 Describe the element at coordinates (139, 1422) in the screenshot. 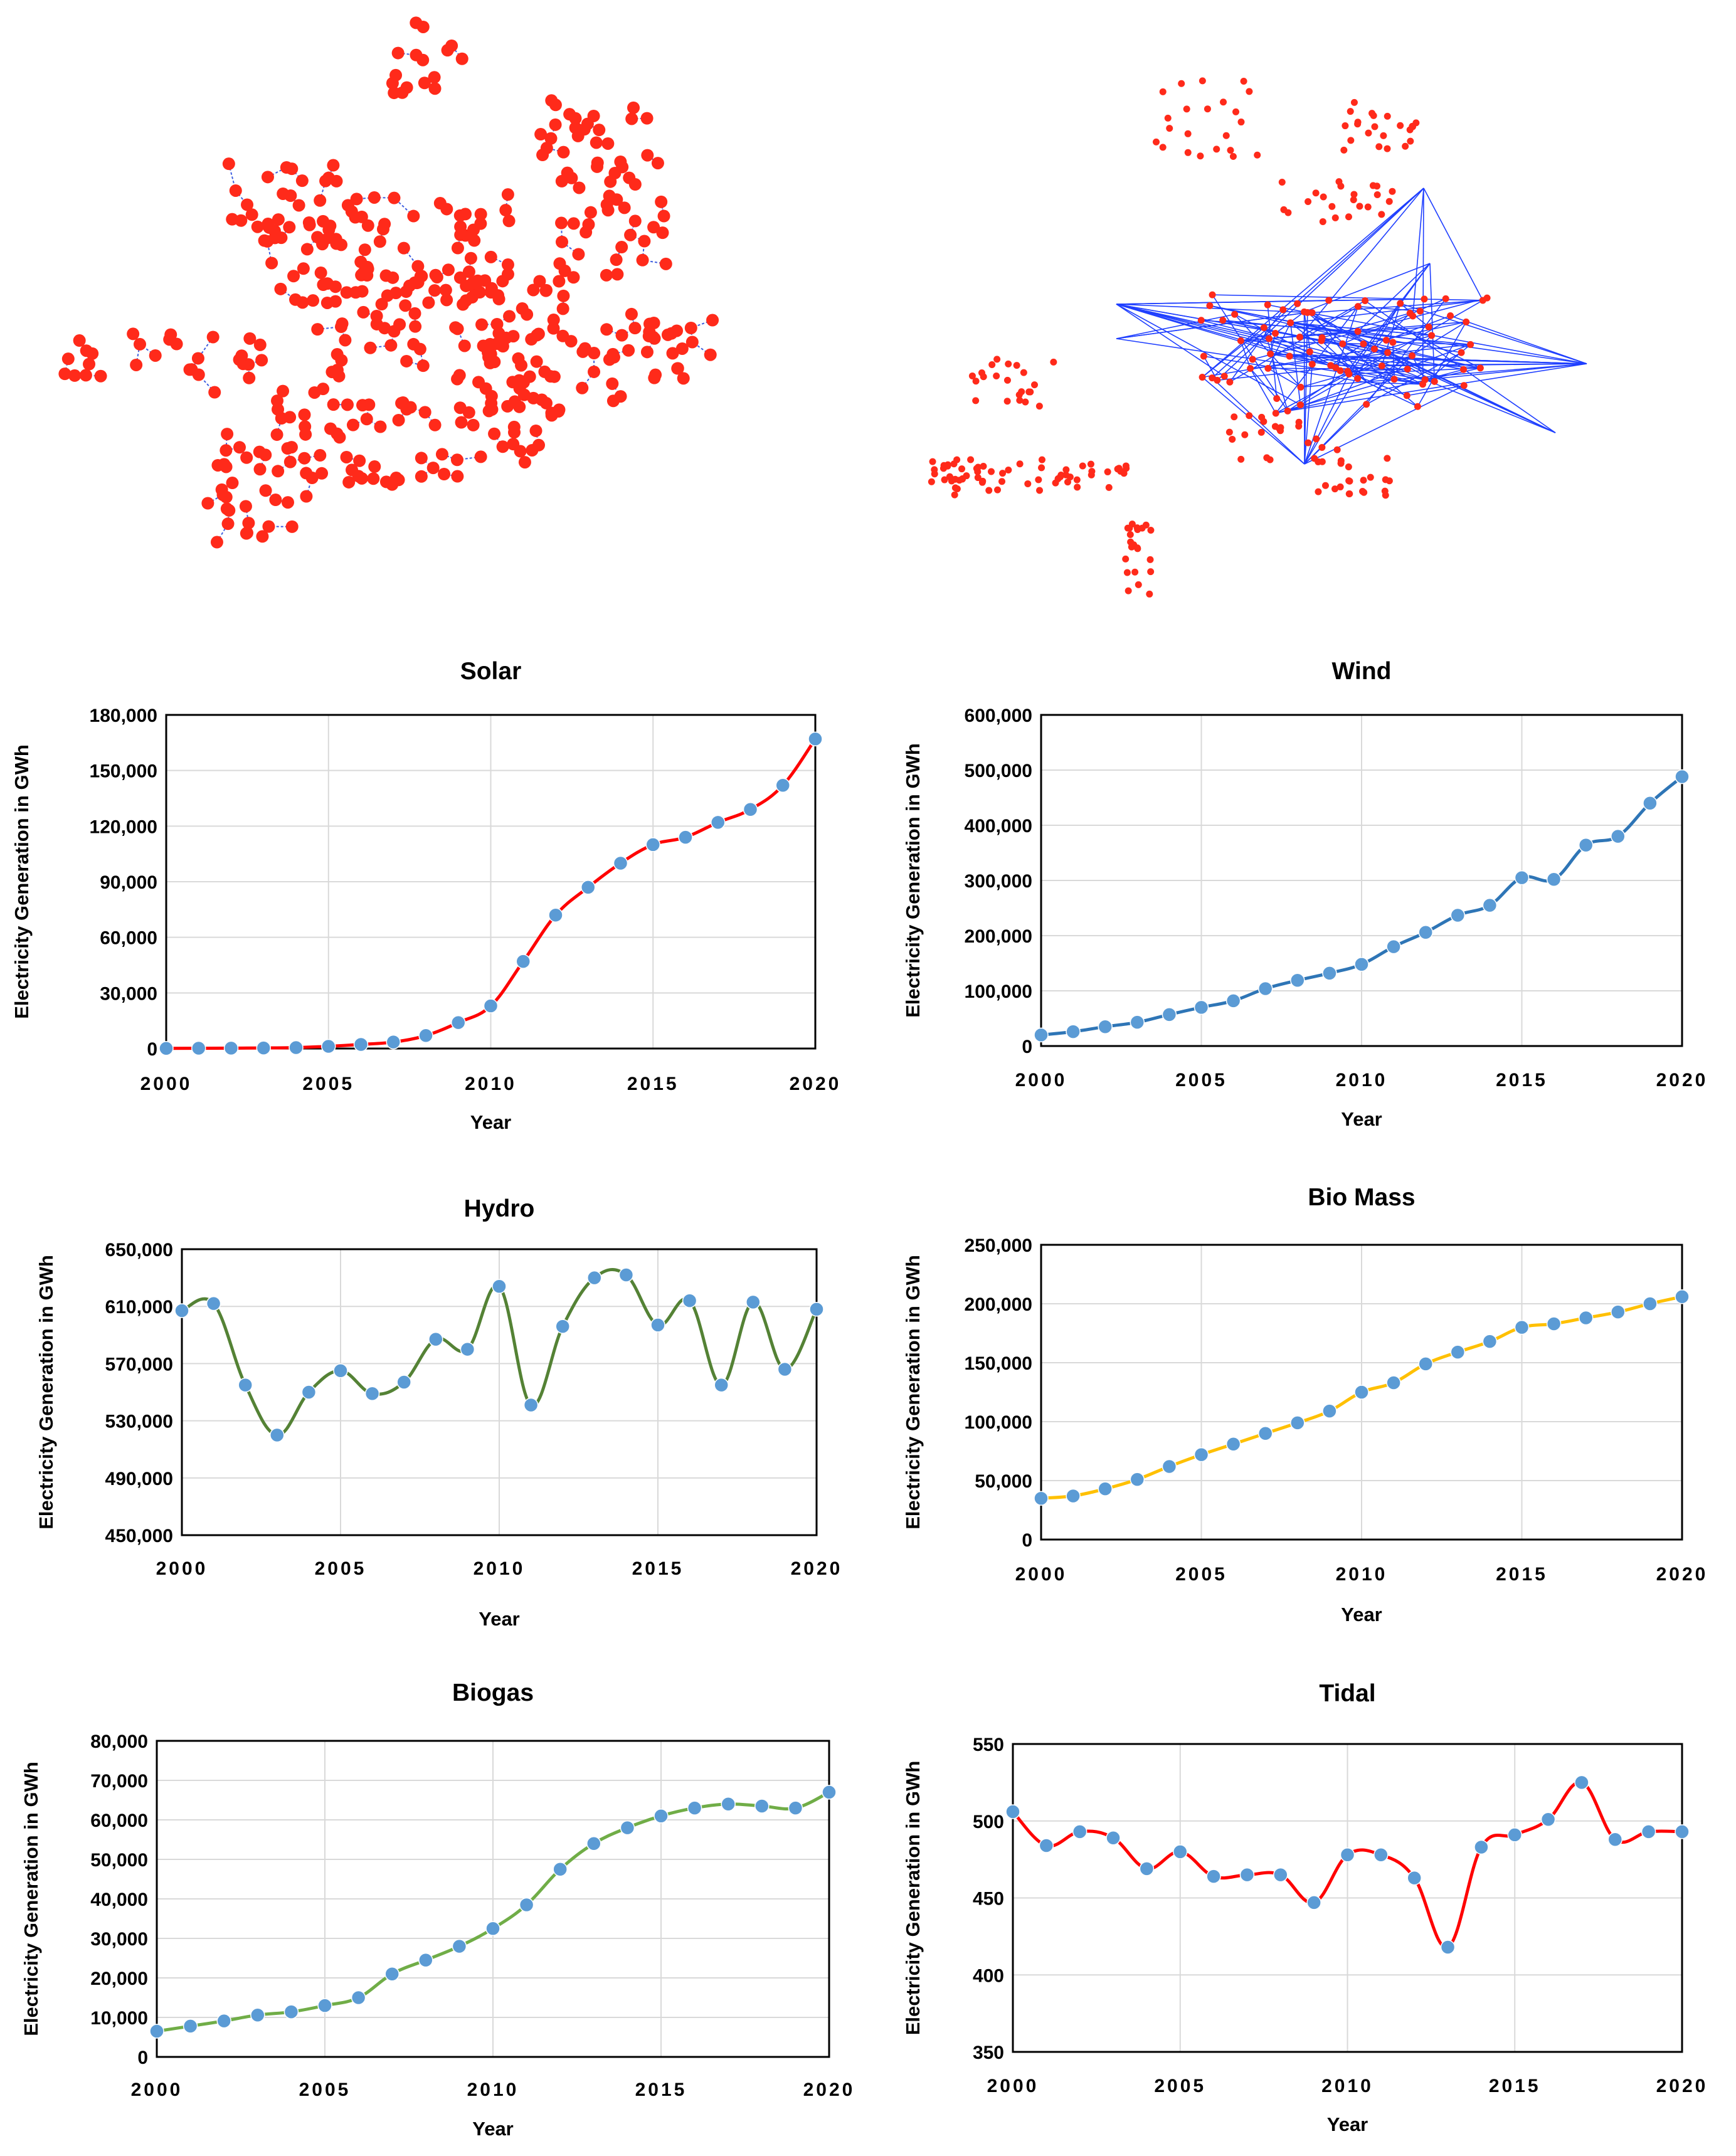

I see `y-tick-label: 530,000` at that location.